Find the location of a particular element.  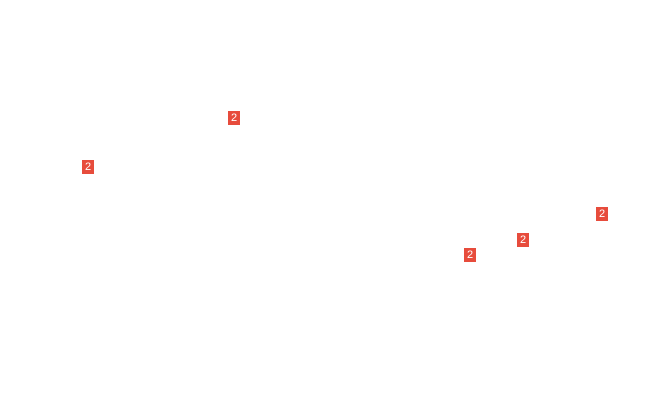

som-marker-2: 2 is located at coordinates (602, 214).